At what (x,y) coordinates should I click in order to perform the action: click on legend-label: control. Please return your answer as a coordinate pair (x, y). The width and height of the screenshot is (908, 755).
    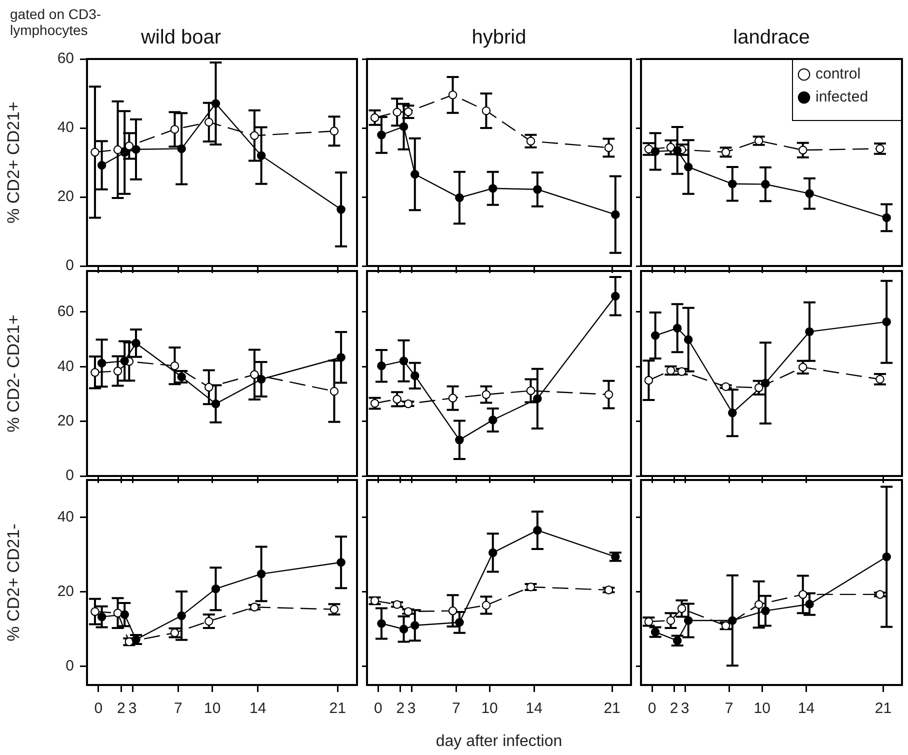
    Looking at the image, I should click on (838, 74).